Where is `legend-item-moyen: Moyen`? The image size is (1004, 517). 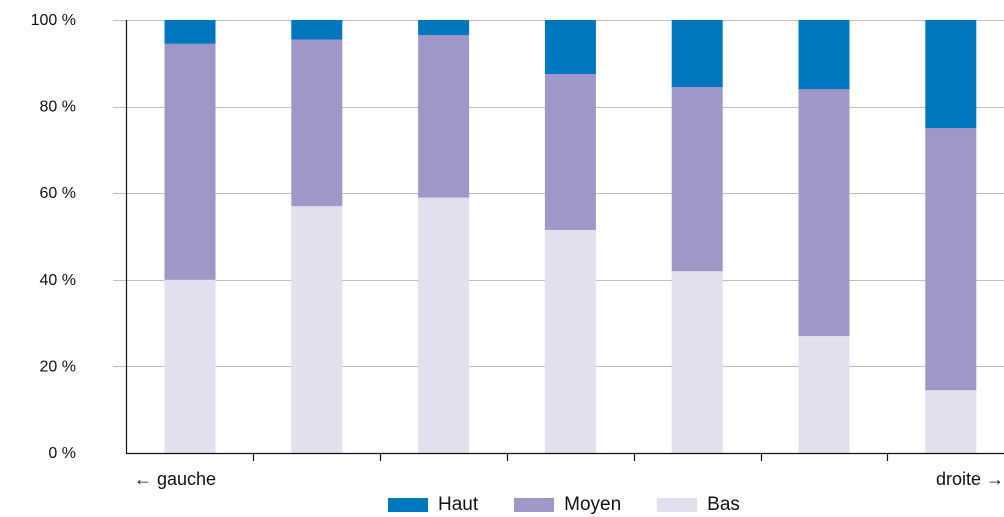
legend-item-moyen: Moyen is located at coordinates (567, 505).